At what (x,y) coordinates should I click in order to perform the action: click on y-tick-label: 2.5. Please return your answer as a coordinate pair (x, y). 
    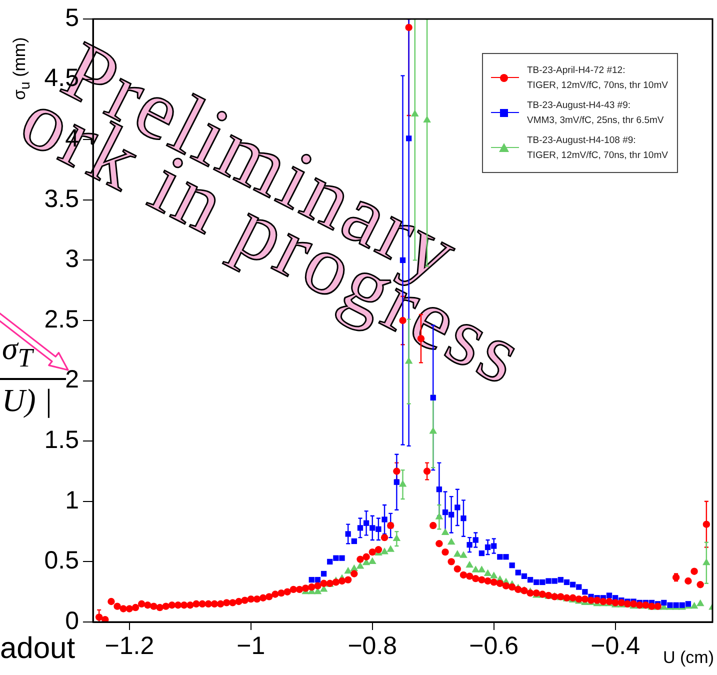
    Looking at the image, I should click on (61, 319).